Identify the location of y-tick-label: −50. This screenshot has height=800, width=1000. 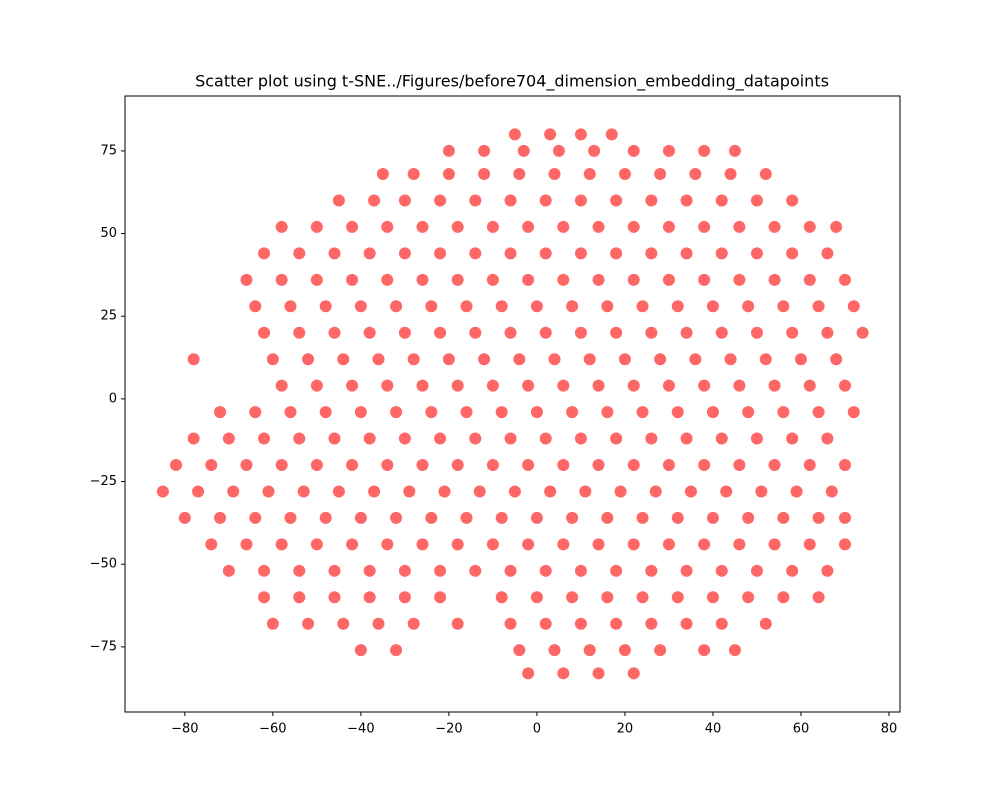
(103, 564).